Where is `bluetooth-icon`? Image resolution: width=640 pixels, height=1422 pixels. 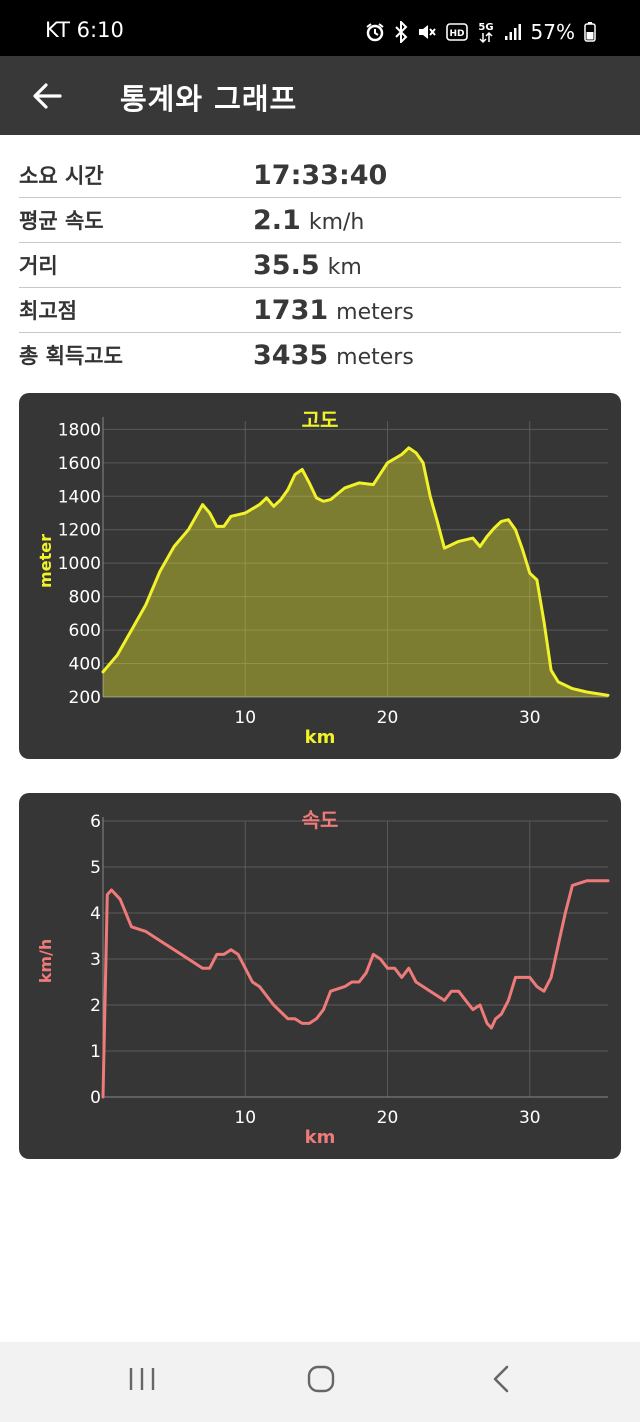 bluetooth-icon is located at coordinates (400, 32).